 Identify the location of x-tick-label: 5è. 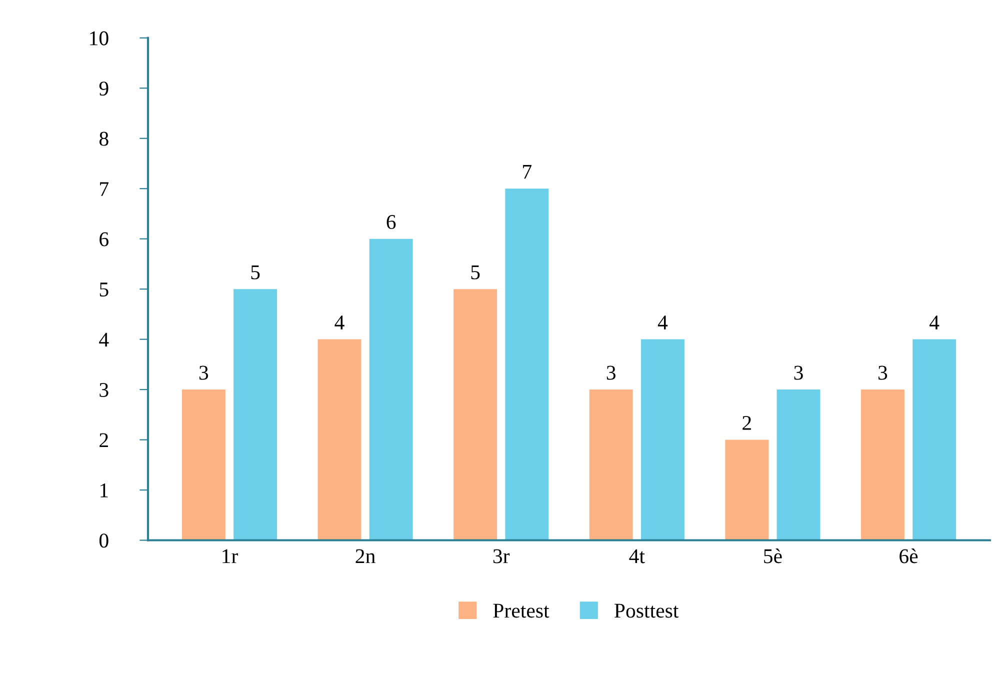
(773, 556).